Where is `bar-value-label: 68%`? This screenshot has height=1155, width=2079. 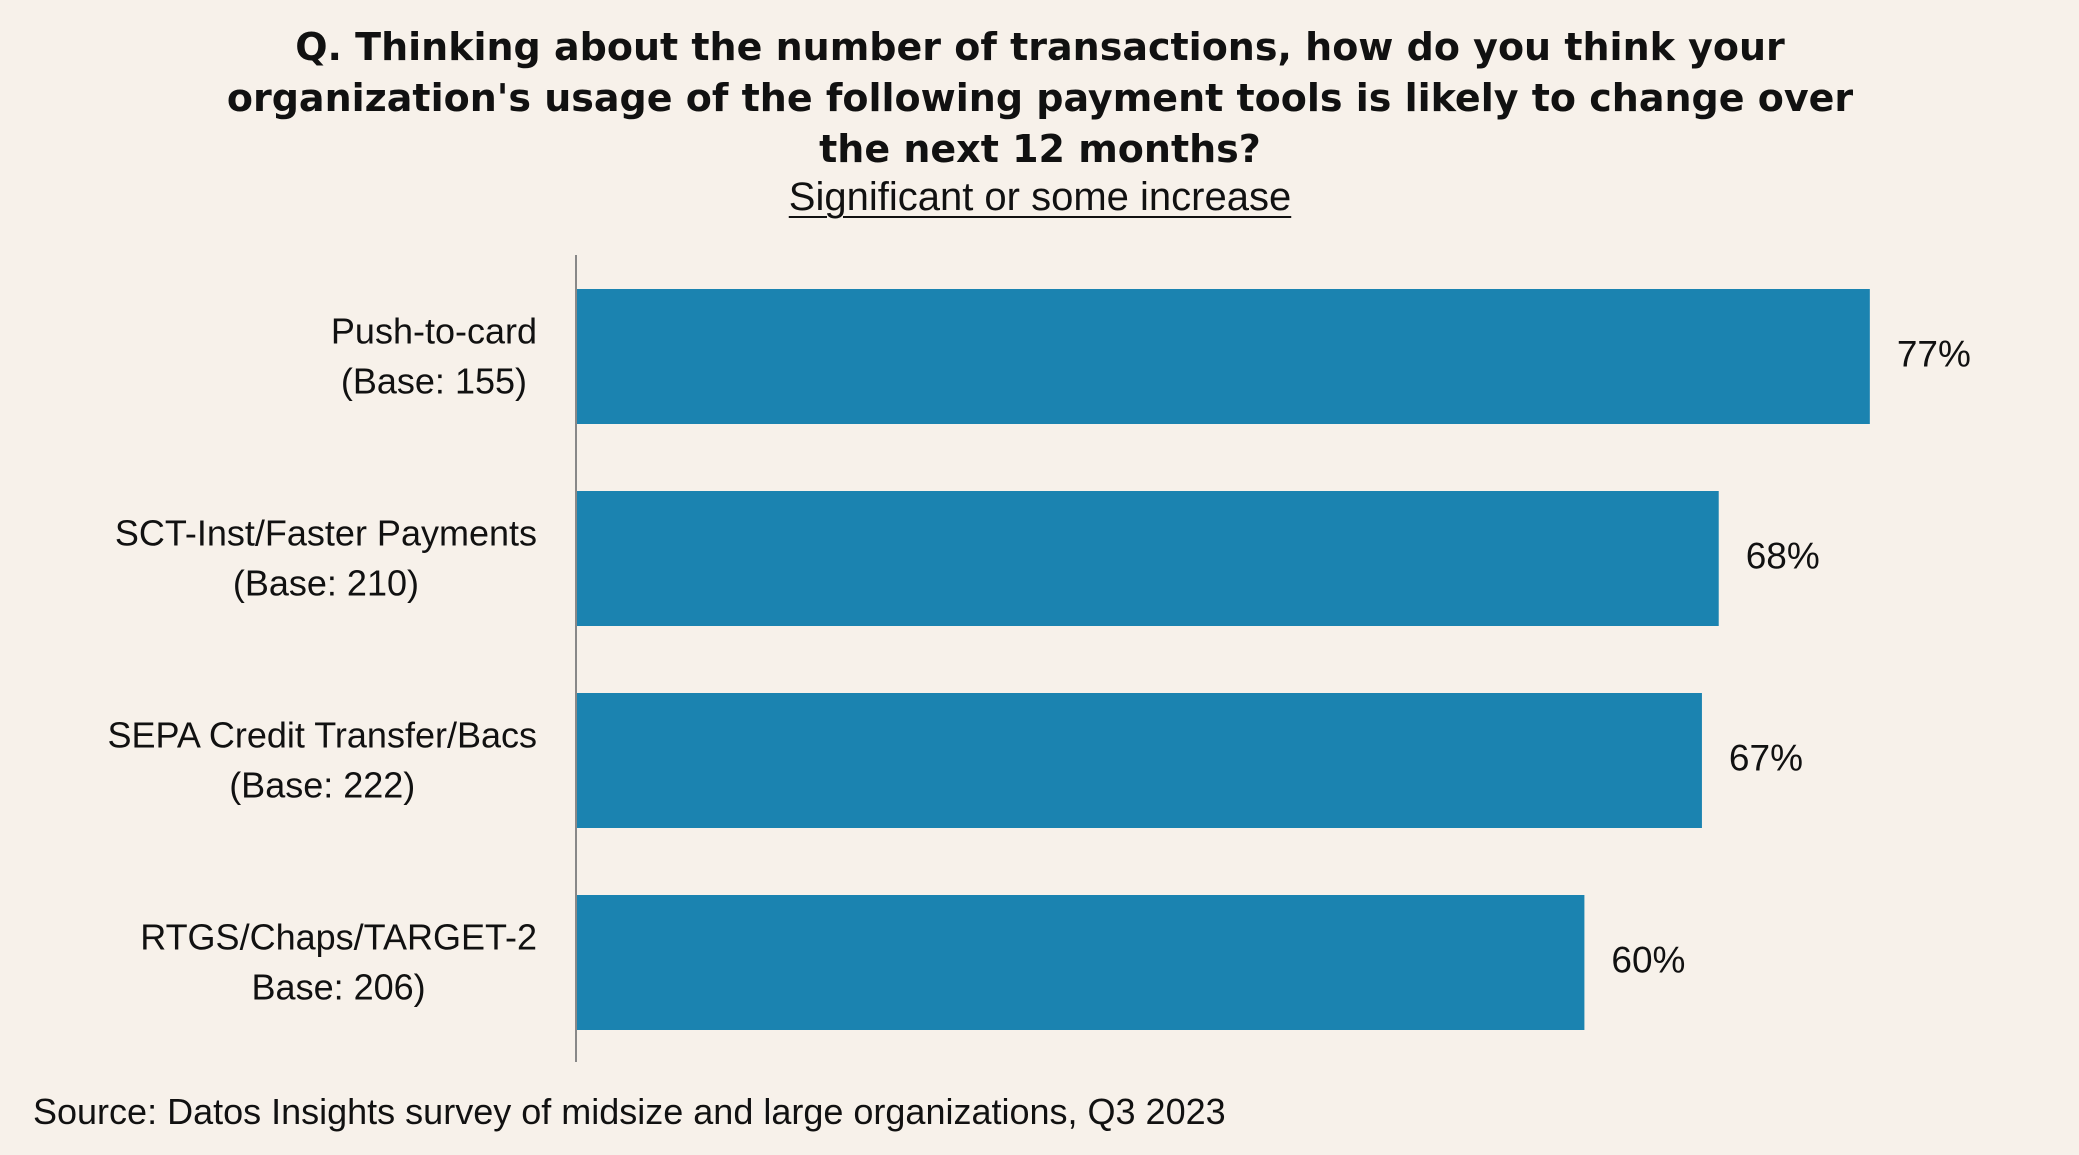 bar-value-label: 68% is located at coordinates (1783, 555).